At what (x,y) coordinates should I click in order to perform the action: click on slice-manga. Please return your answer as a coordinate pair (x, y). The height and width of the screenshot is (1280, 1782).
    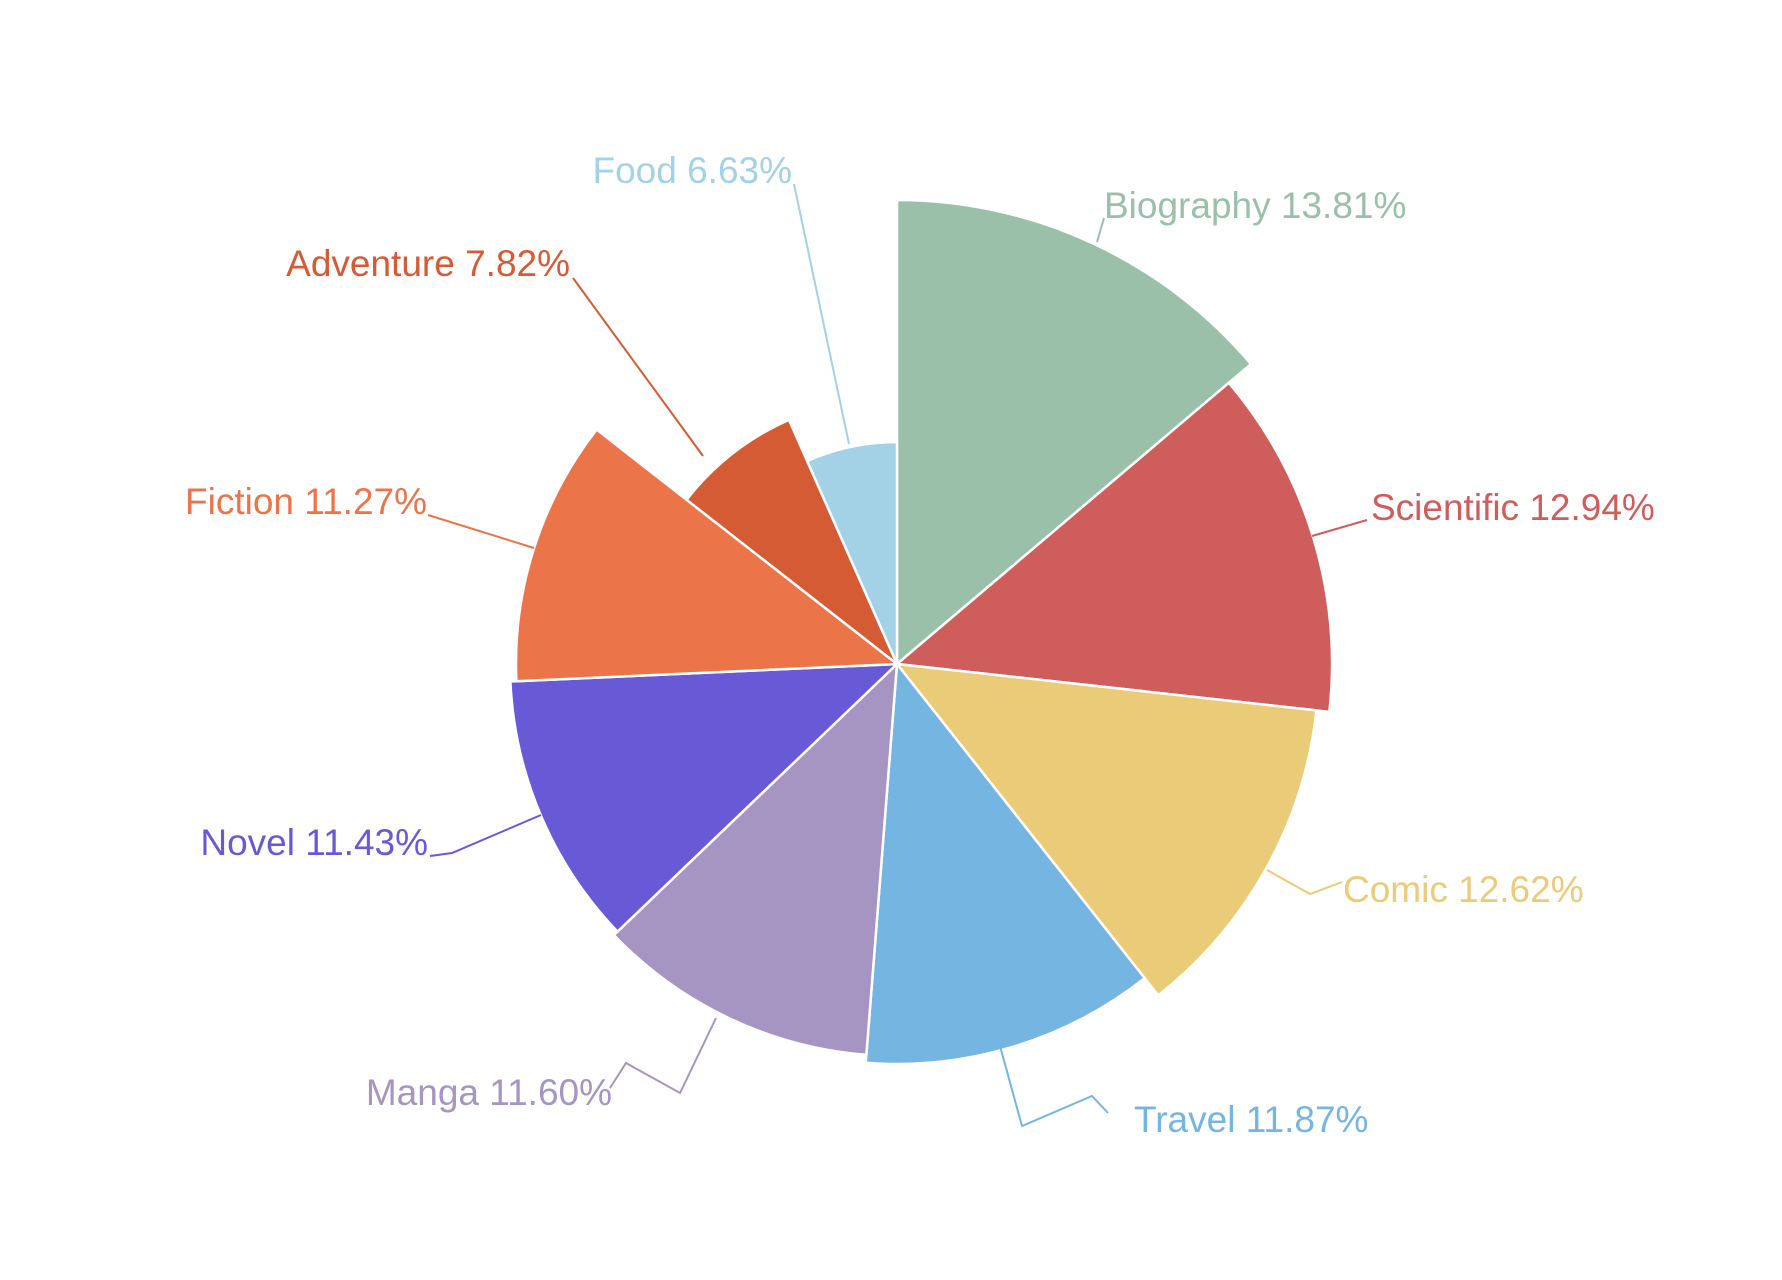
    Looking at the image, I should click on (755, 859).